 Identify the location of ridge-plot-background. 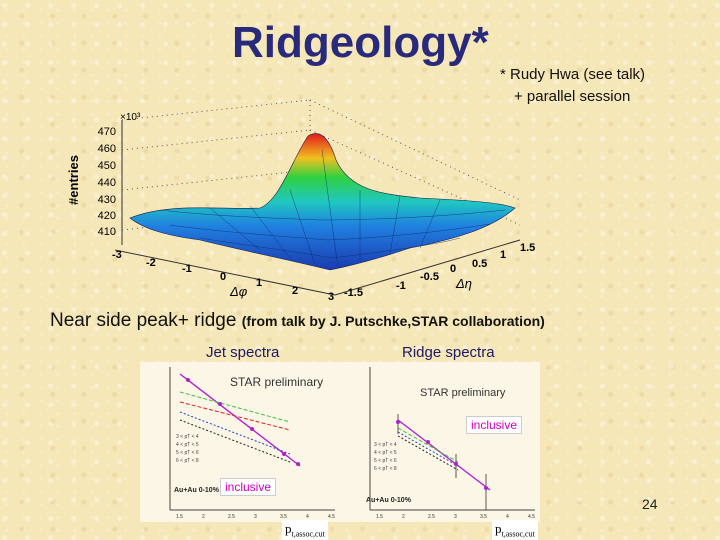
(440, 442).